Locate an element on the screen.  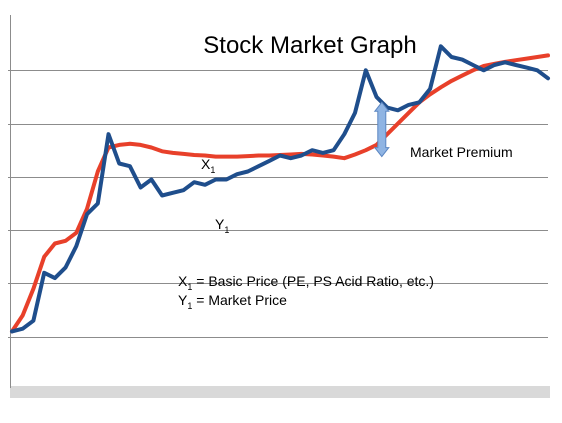
chart-floor is located at coordinates (280, 392).